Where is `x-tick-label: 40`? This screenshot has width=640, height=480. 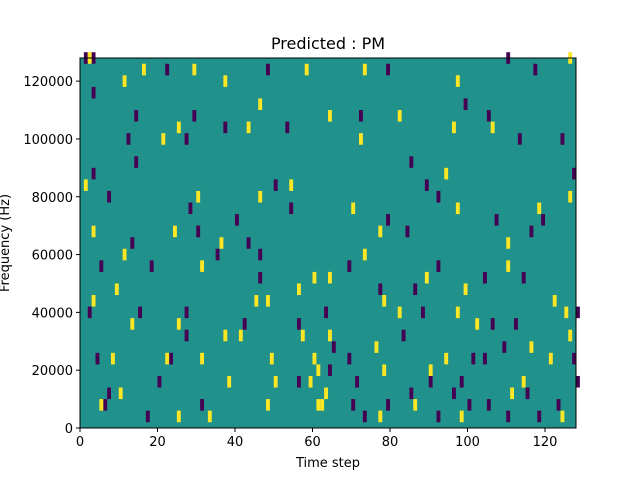 x-tick-label: 40 is located at coordinates (235, 442).